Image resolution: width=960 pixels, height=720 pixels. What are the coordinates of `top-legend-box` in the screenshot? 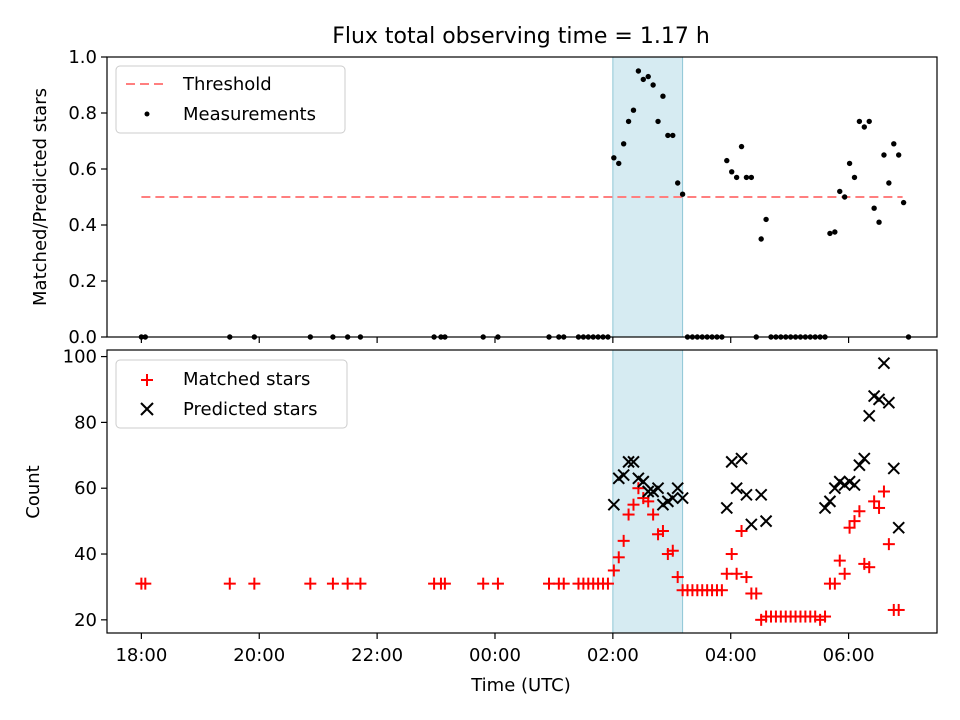 It's located at (230, 99).